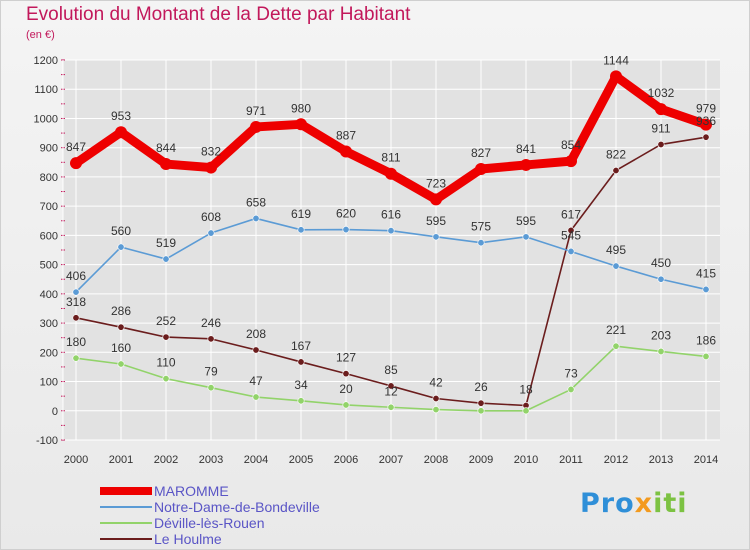 This screenshot has width=750, height=550. Describe the element at coordinates (571, 460) in the screenshot. I see `x-tick-label: 2011` at that location.